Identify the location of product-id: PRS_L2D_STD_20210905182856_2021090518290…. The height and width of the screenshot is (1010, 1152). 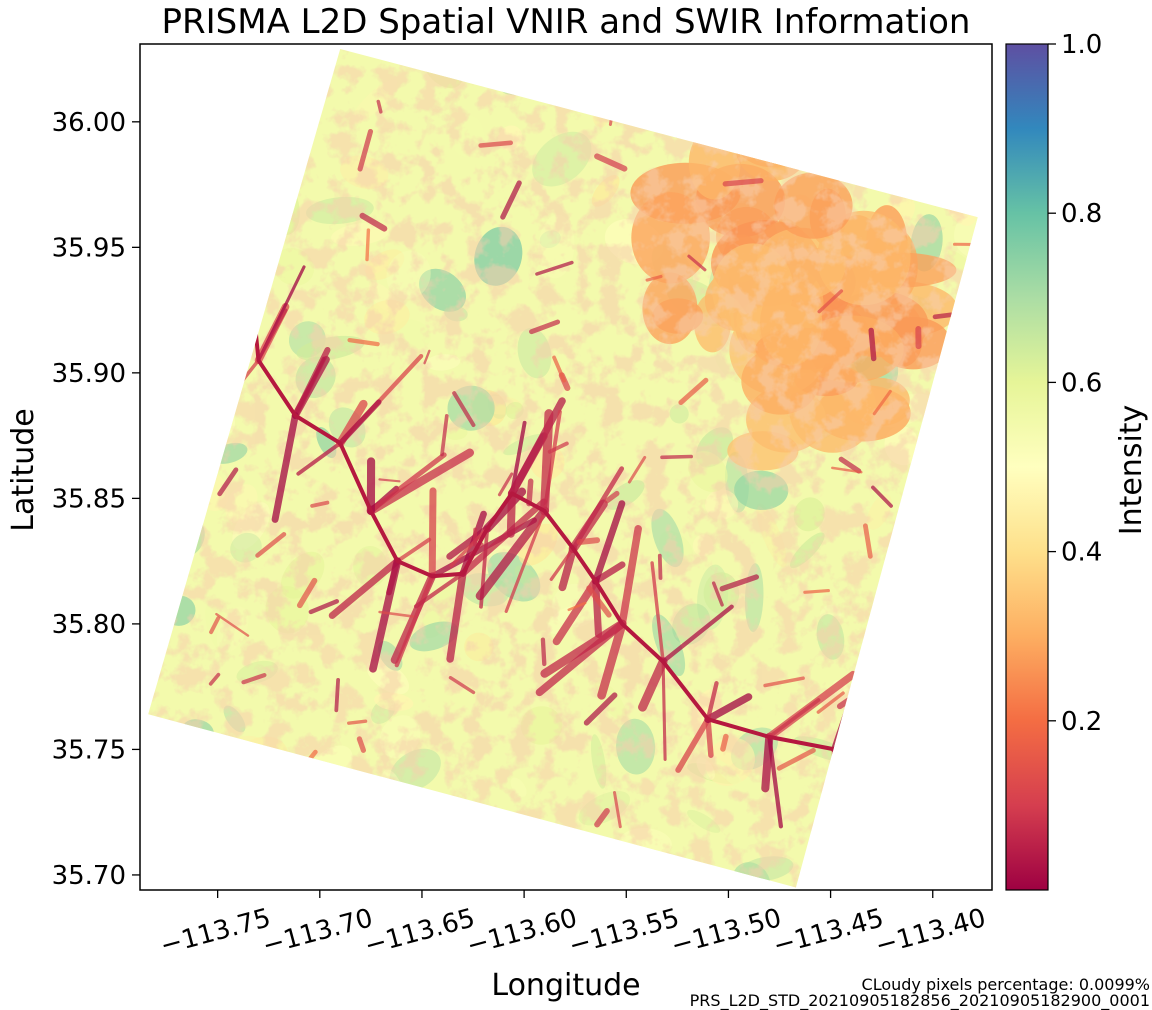
(920, 1001).